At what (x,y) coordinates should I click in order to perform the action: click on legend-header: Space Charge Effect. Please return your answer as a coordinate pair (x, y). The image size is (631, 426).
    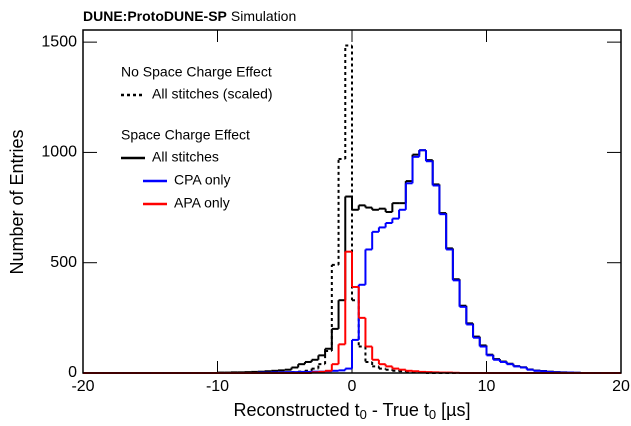
    Looking at the image, I should click on (185, 135).